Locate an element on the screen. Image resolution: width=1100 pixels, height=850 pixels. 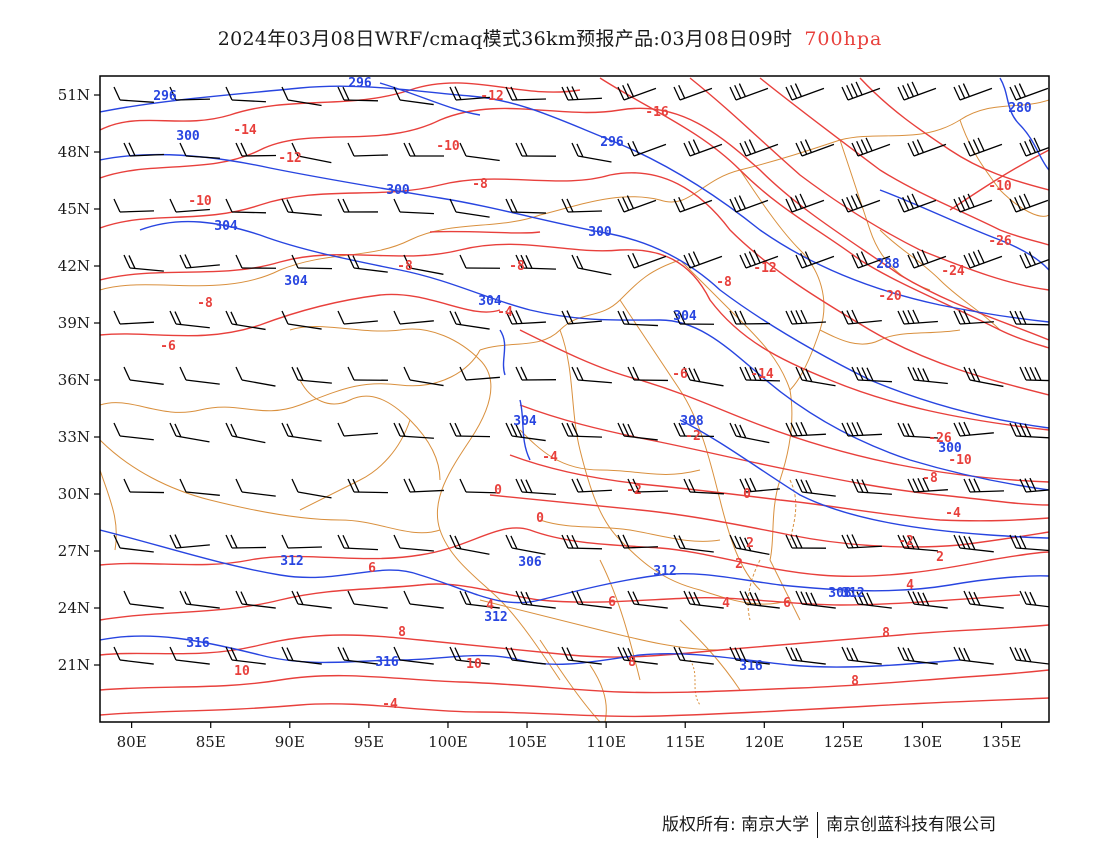
lat-axis: 51N 48N 45N 42N 39N 36N 33N 30N 27N 24N 21N is located at coordinates (79, 380).